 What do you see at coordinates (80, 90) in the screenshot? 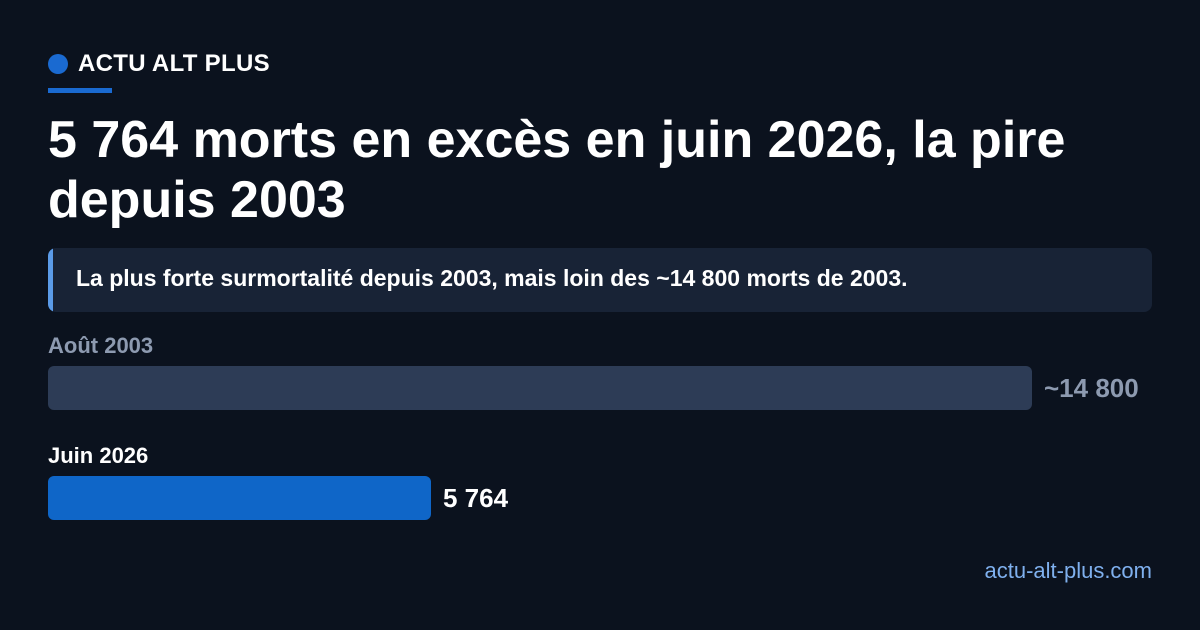
I see `brand-underline` at bounding box center [80, 90].